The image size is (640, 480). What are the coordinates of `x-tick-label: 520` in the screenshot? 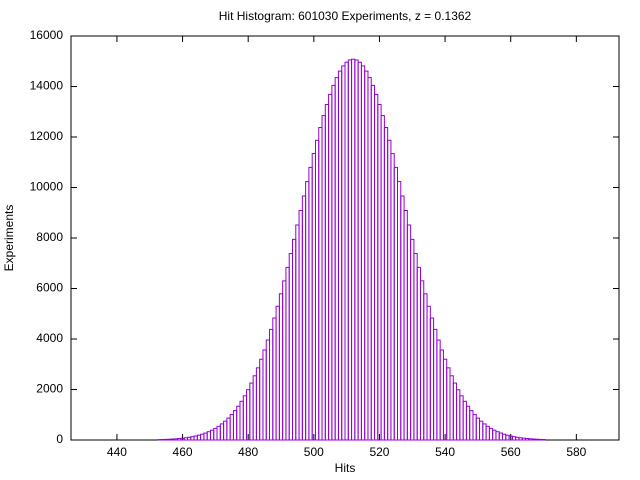 It's located at (379, 452).